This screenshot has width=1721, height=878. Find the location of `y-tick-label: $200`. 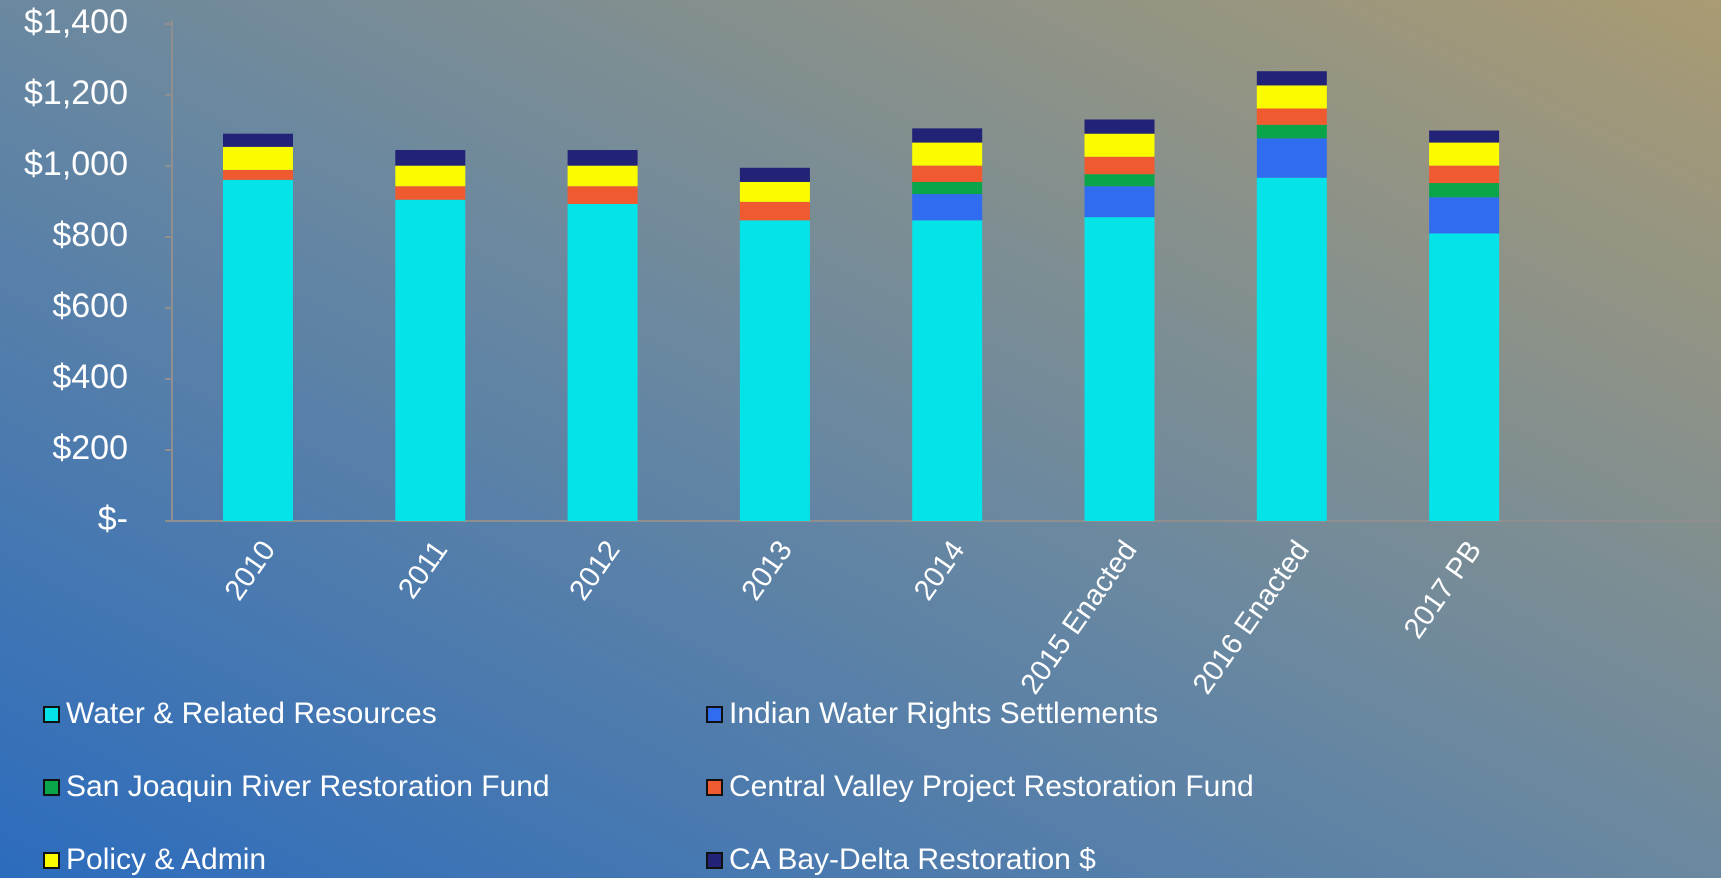

y-tick-label: $200 is located at coordinates (90, 448).